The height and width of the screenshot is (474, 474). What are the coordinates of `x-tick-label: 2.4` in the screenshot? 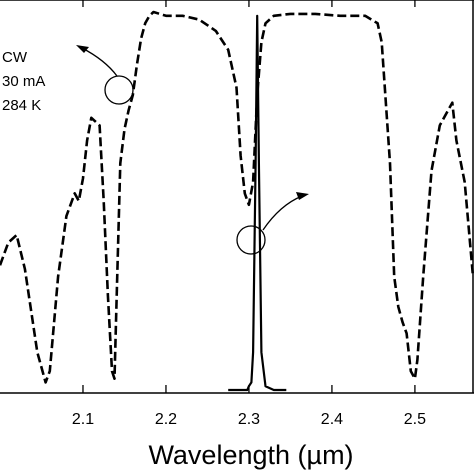 It's located at (332, 419).